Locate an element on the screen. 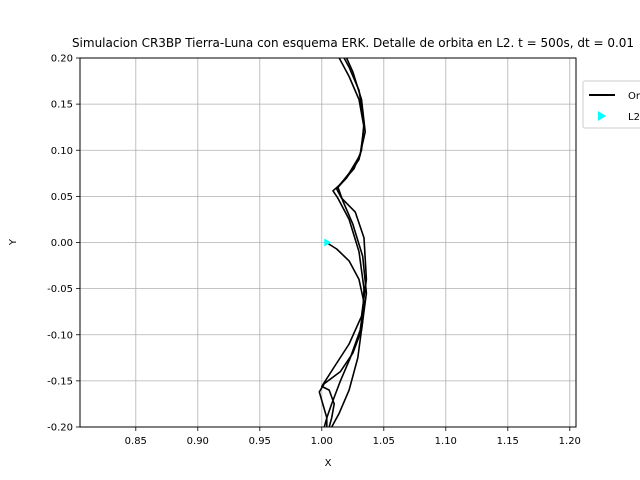  x-axis-label: X is located at coordinates (328, 463).